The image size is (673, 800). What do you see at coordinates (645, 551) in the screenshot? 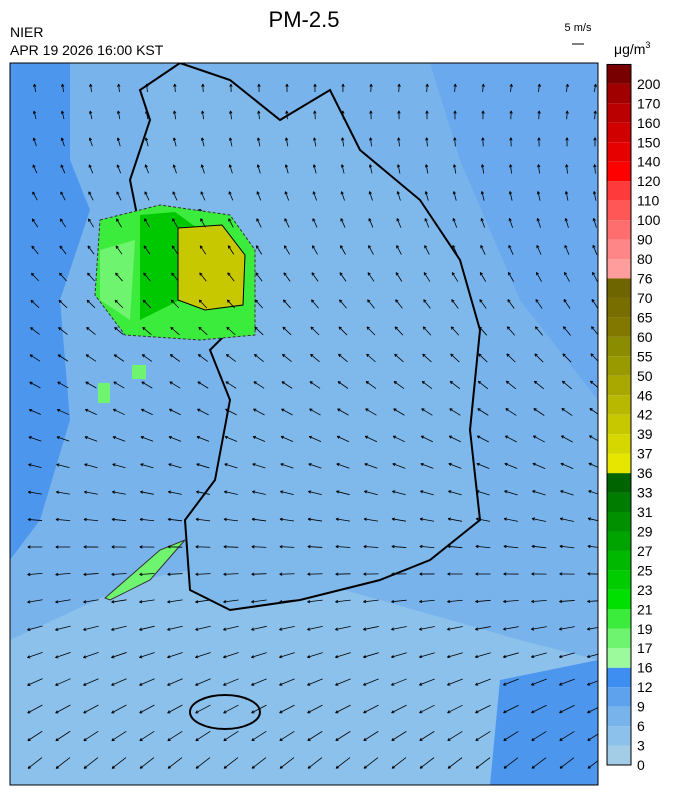
I see `colorbar-label: 27` at bounding box center [645, 551].